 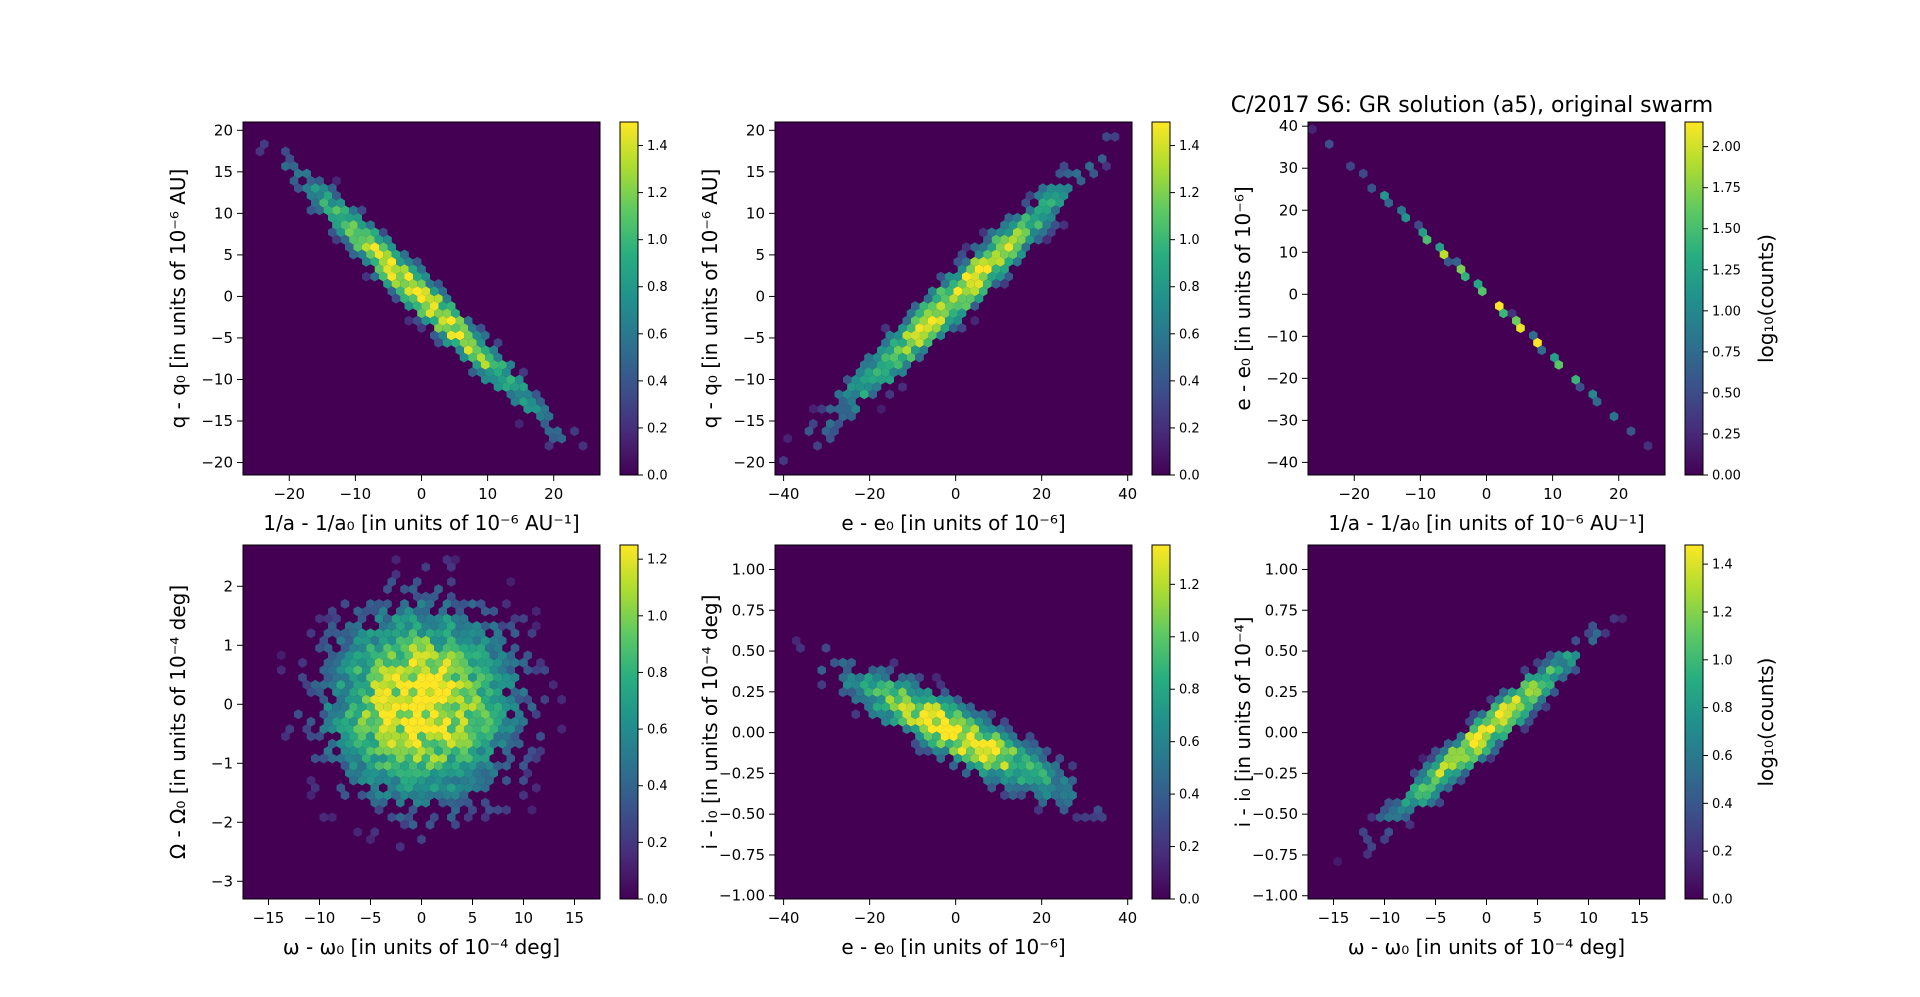 I want to click on x-tick-label: −5, so click(x=370, y=918).